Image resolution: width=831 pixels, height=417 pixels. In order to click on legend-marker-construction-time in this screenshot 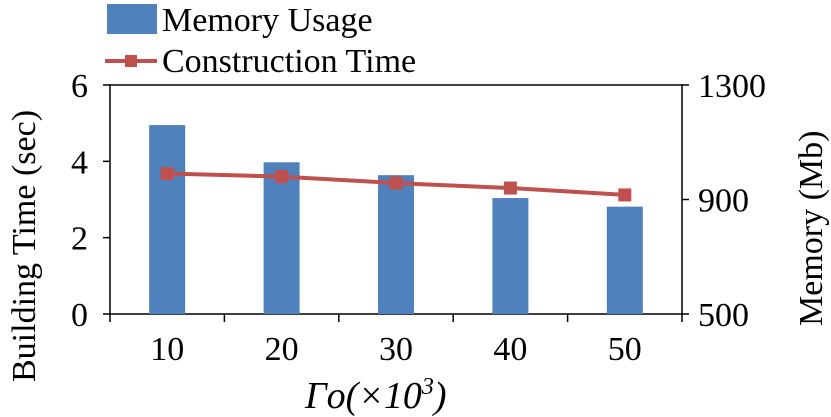, I will do `click(131, 61)`.